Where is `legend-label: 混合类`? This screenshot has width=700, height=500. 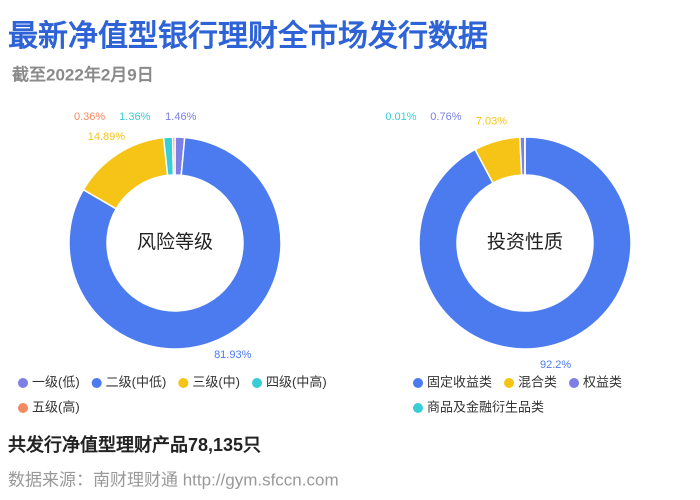
legend-label: 混合类 is located at coordinates (537, 381).